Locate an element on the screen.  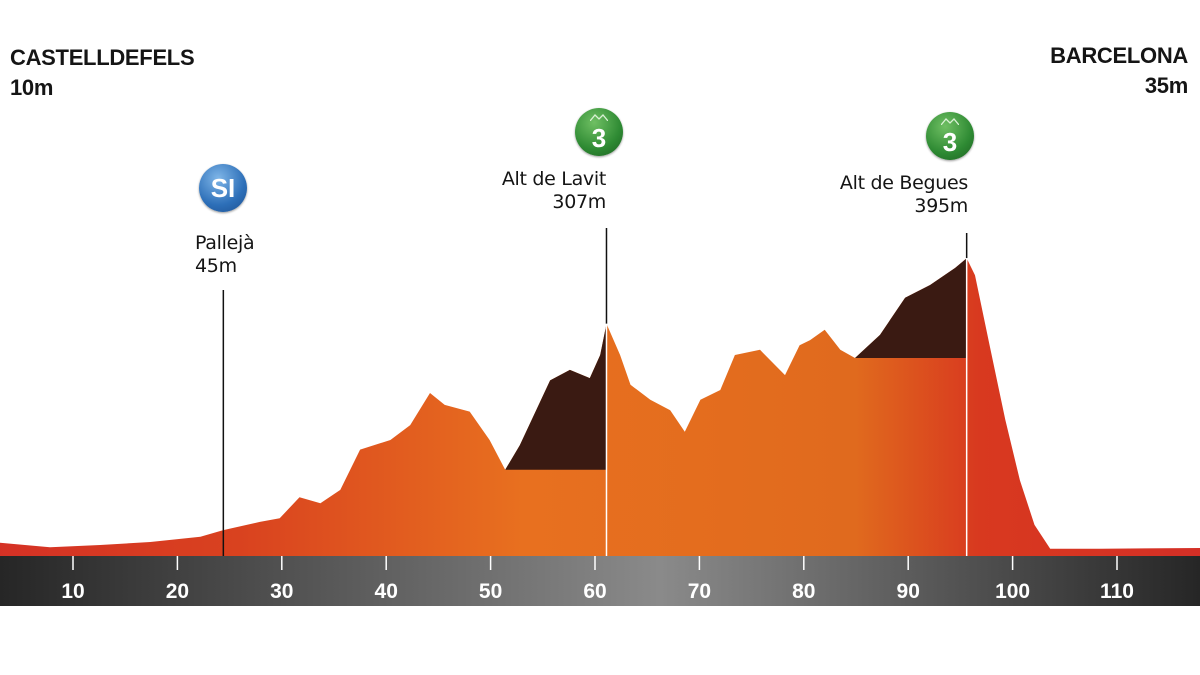
intermediate-sprint-icon: SI is located at coordinates (223, 188).